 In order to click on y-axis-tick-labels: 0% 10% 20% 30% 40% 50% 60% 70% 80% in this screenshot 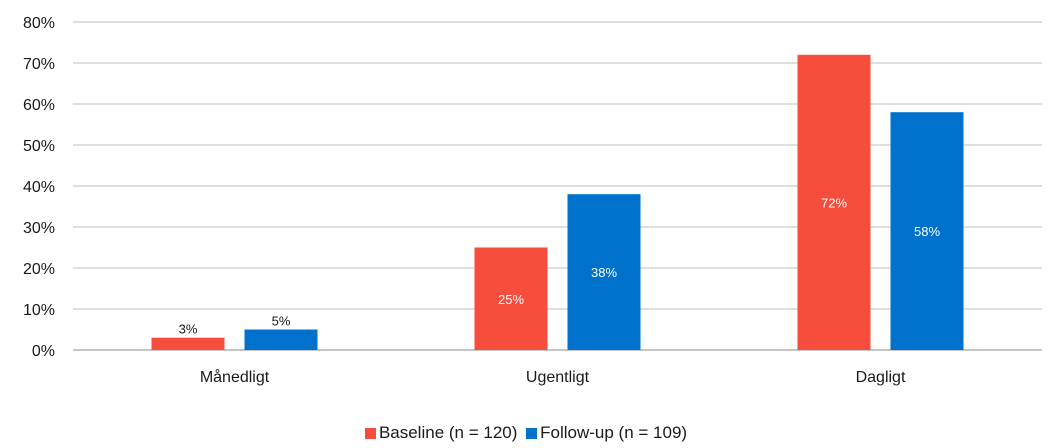, I will do `click(39, 187)`.